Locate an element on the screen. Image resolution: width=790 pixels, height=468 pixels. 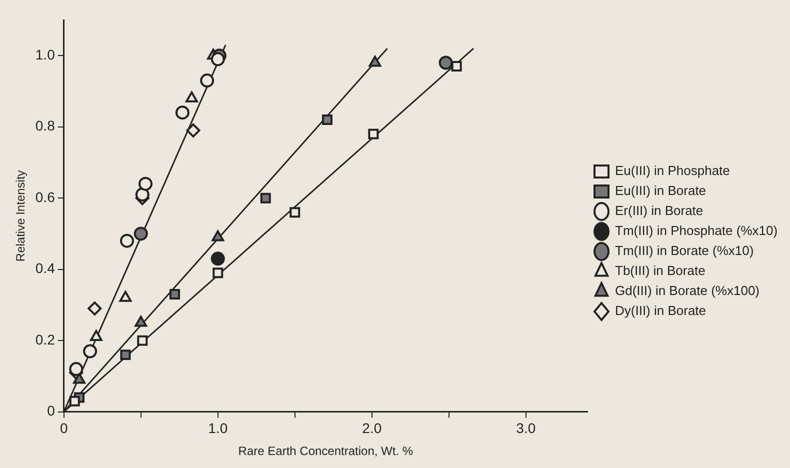
x-tick-label: 1.0 is located at coordinates (218, 428).